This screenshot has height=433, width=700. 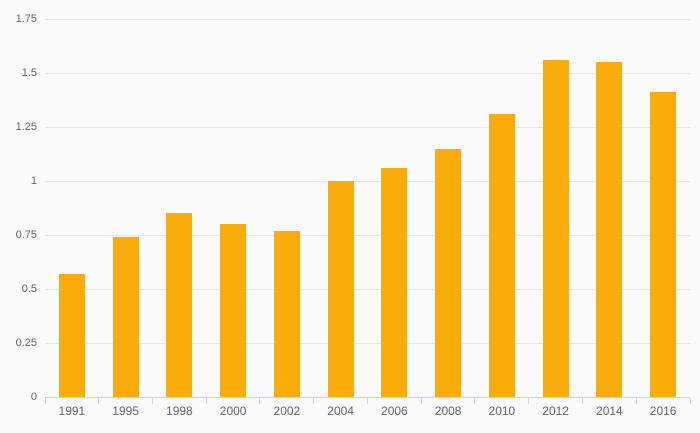 I want to click on y-tick-label-1.25: 1.25, so click(x=26, y=127).